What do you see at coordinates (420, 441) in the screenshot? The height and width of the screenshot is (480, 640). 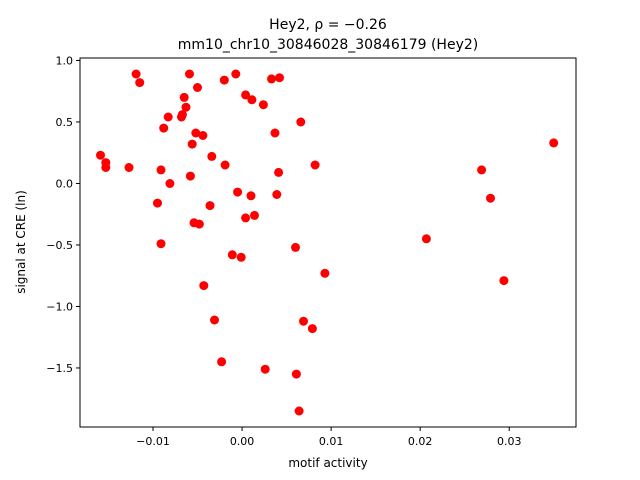 I see `x-tick-label: 0.02` at bounding box center [420, 441].